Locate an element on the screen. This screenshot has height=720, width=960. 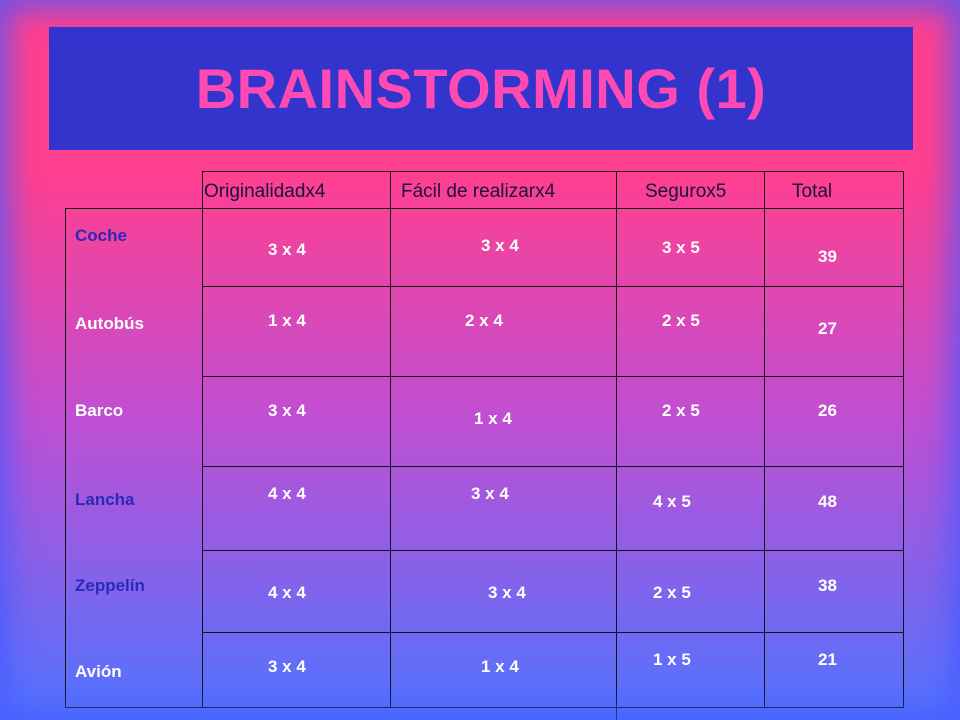
row-label-coche: Coche is located at coordinates (101, 235).